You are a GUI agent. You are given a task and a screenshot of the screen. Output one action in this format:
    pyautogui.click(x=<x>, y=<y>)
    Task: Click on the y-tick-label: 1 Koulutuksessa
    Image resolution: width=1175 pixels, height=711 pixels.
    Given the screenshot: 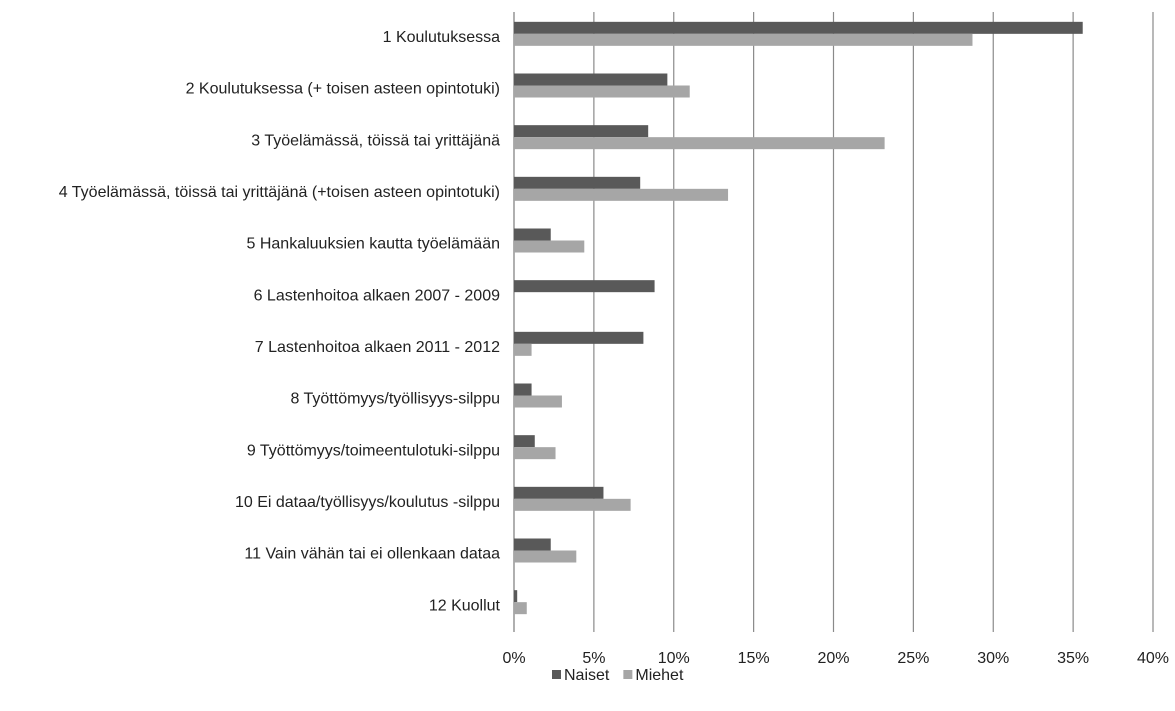 What is the action you would take?
    pyautogui.click(x=442, y=37)
    